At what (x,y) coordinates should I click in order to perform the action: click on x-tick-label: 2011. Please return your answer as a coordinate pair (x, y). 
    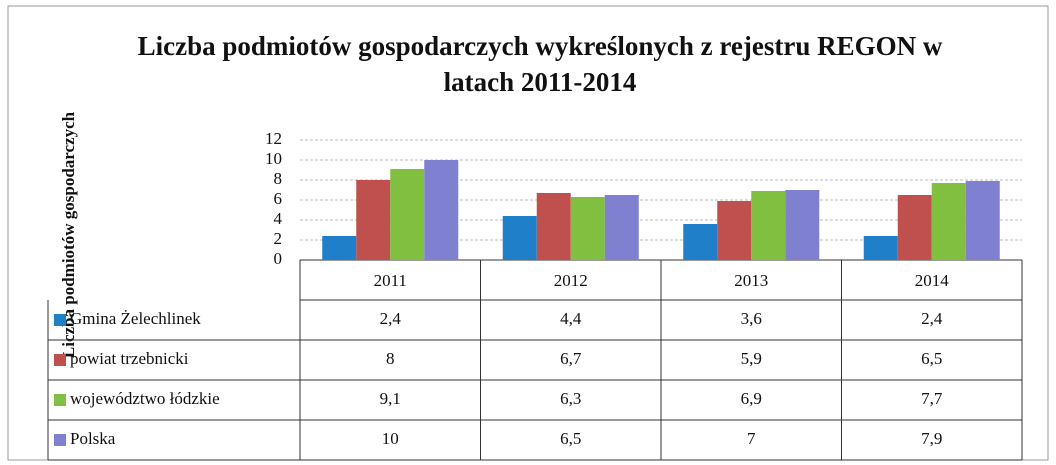
    Looking at the image, I should click on (390, 280).